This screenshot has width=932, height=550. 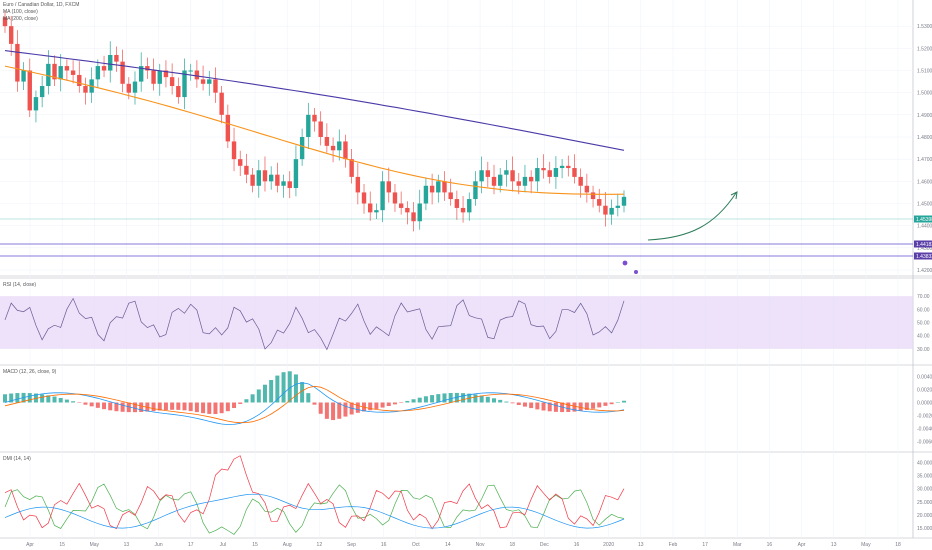 I want to click on x-tick-label: 12, so click(x=320, y=545).